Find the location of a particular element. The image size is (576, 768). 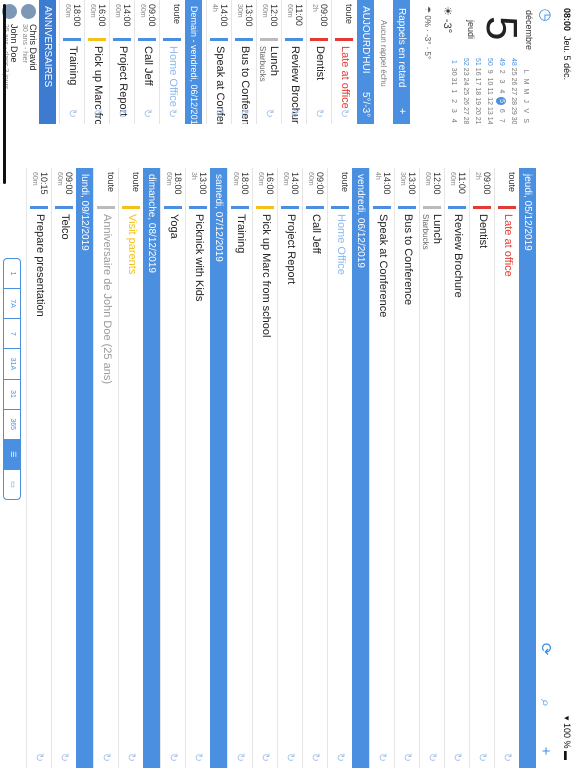

agenda-day-label: lundi, 09/12/2019 is located at coordinates (84, 212).